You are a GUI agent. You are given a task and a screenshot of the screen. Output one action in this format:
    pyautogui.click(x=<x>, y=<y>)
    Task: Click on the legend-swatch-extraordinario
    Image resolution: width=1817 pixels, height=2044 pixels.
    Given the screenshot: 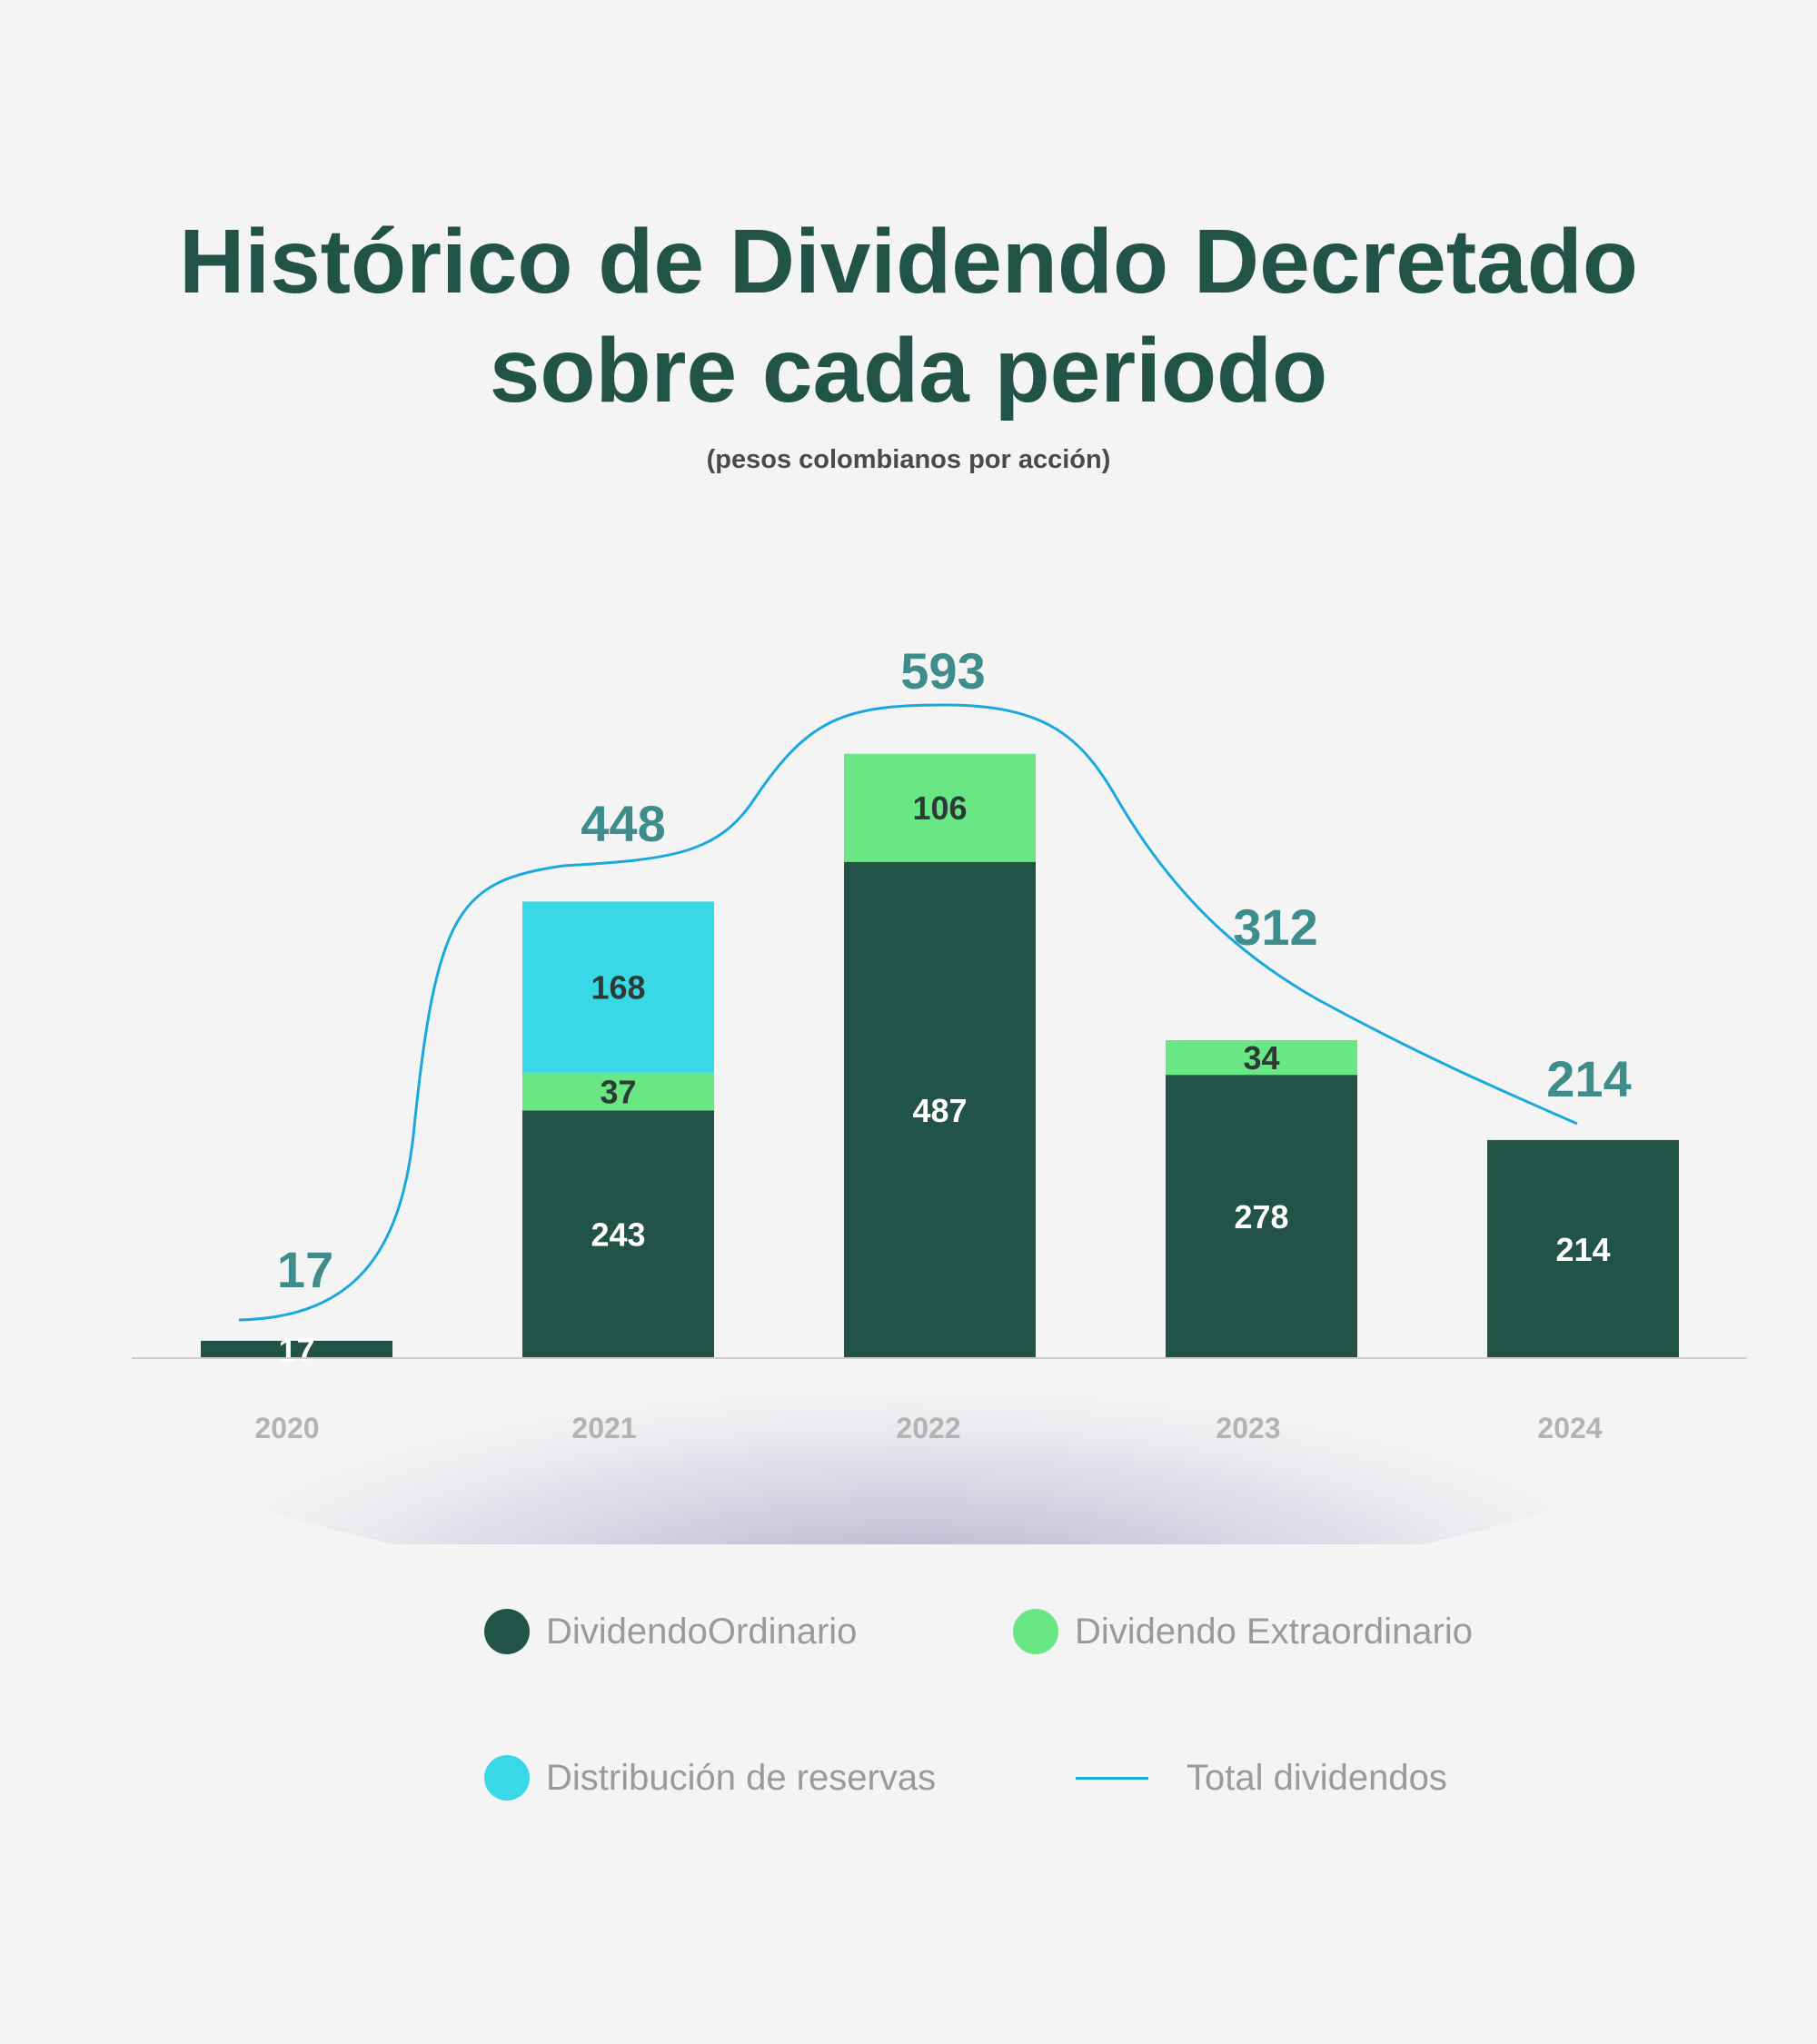 What is the action you would take?
    pyautogui.click(x=1035, y=1631)
    